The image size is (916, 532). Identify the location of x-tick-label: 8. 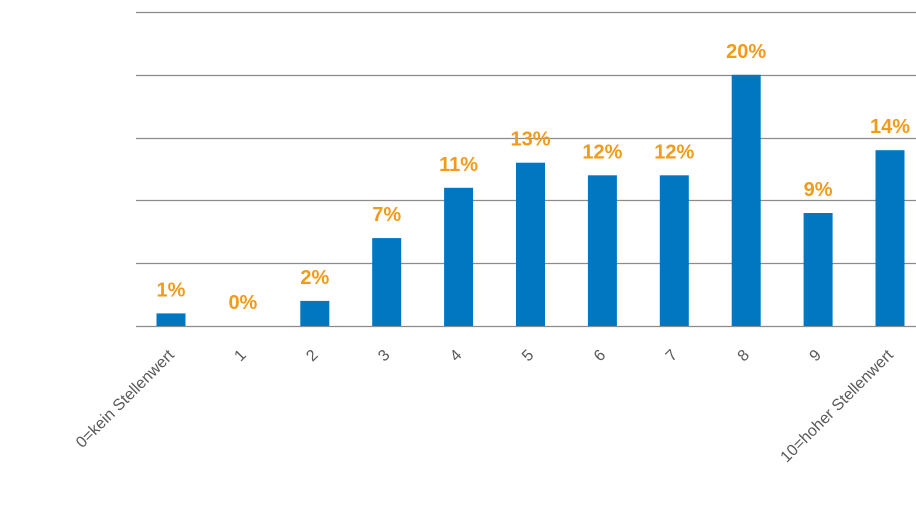
(744, 356).